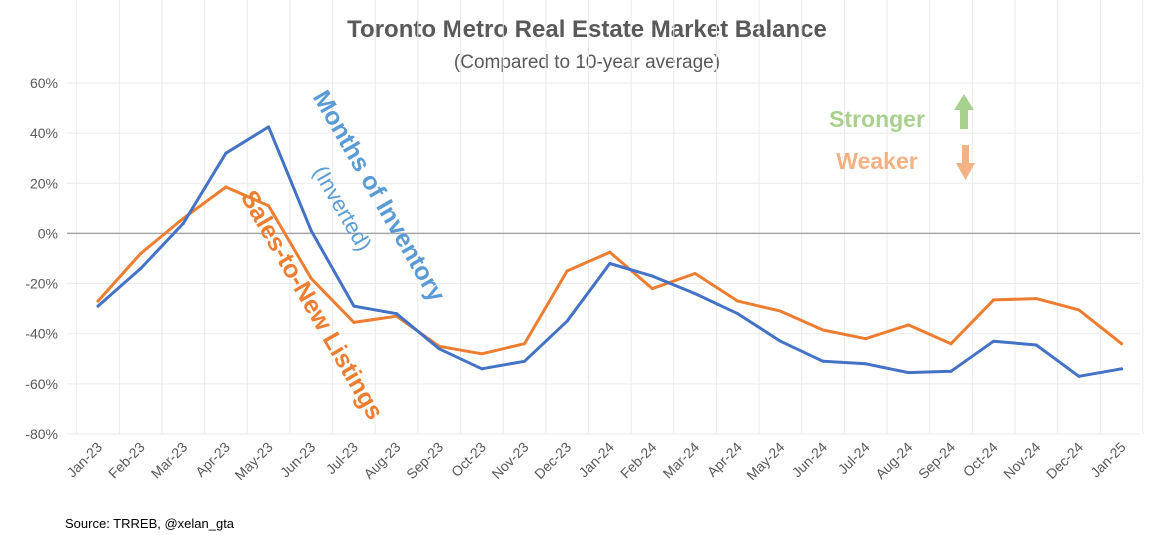 Image resolution: width=1175 pixels, height=535 pixels. Describe the element at coordinates (44, 183) in the screenshot. I see `y-tick-label: 20%` at that location.